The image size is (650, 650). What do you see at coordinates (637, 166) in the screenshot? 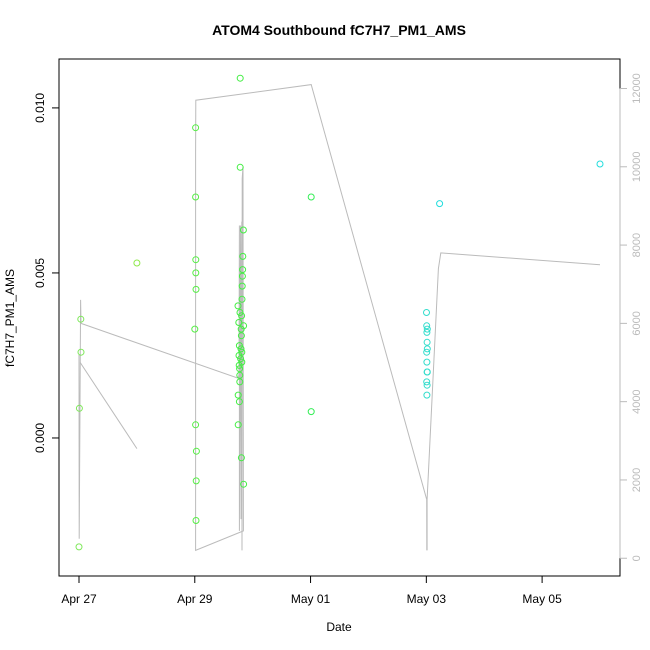
I see `y2-tick-label: 10000` at bounding box center [637, 166].